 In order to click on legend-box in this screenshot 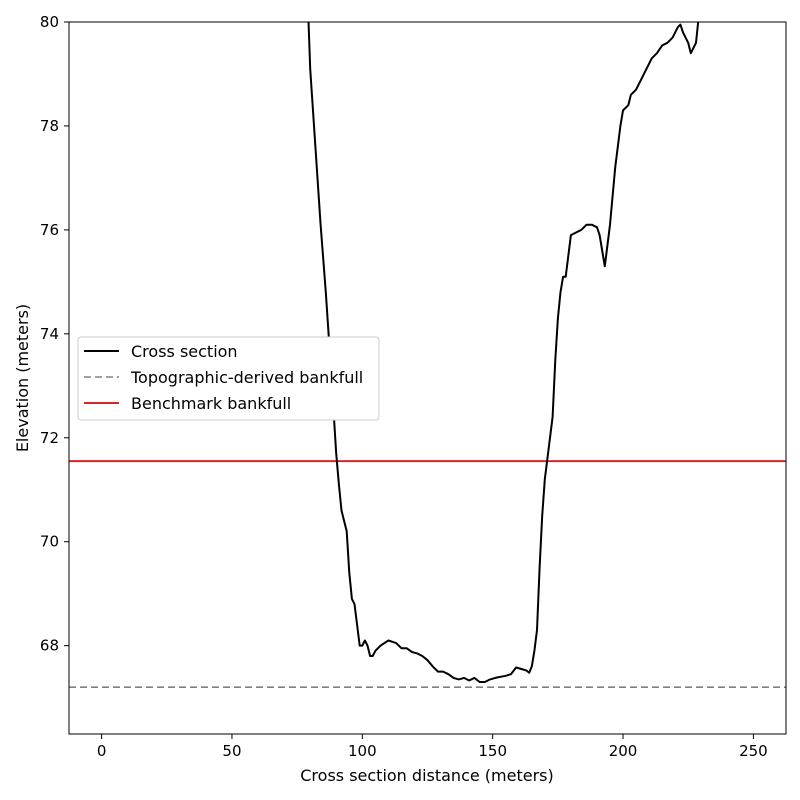, I will do `click(228, 378)`.